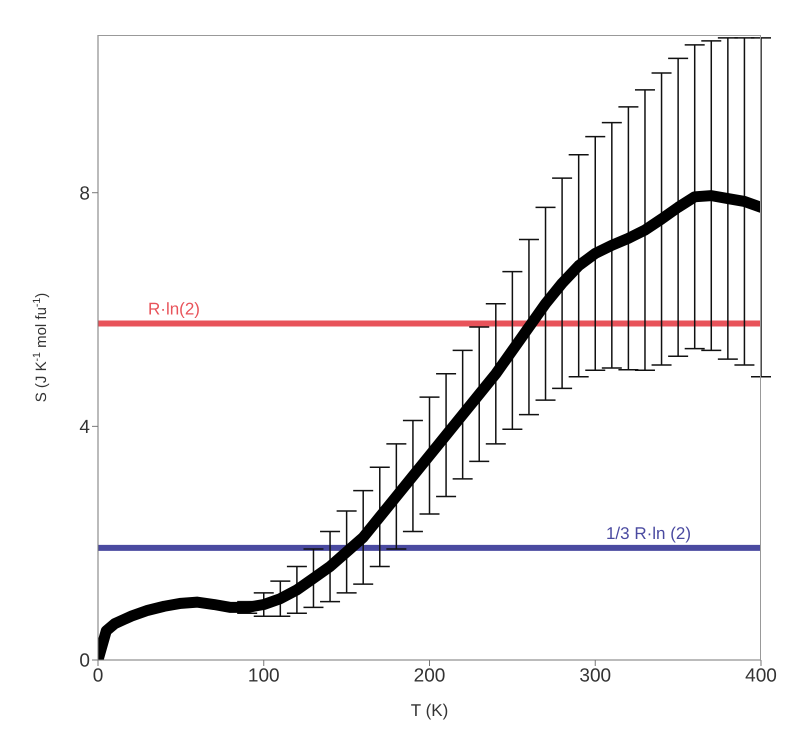  I want to click on x-tick-label: 300, so click(595, 675).